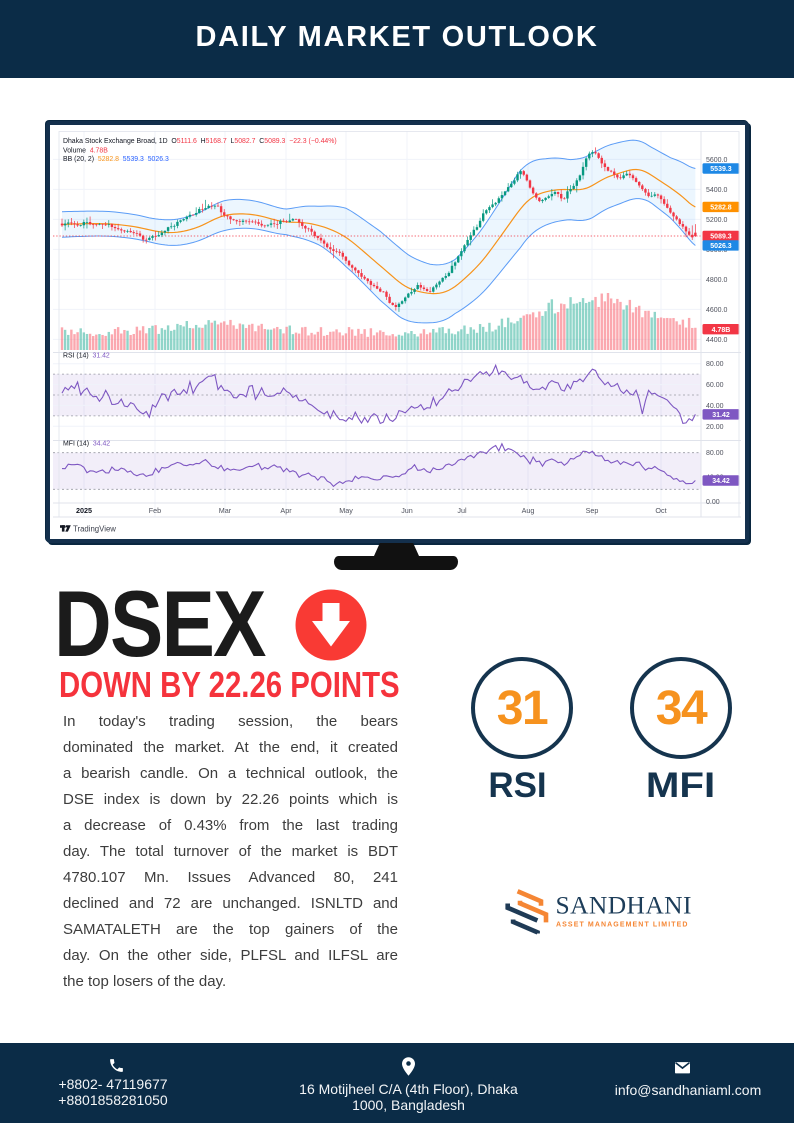  Describe the element at coordinates (717, 310) in the screenshot. I see `svg-text: 4600.0` at that location.